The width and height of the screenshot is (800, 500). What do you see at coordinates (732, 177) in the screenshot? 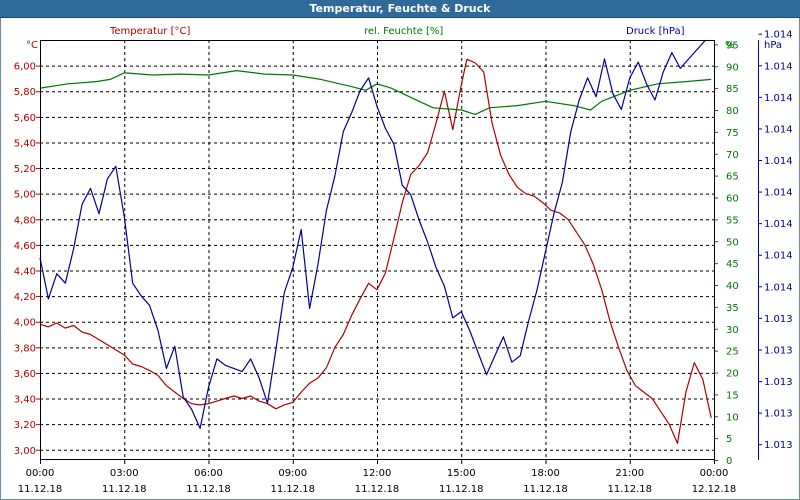
I see `y-tick-humidity: 65` at bounding box center [732, 177].